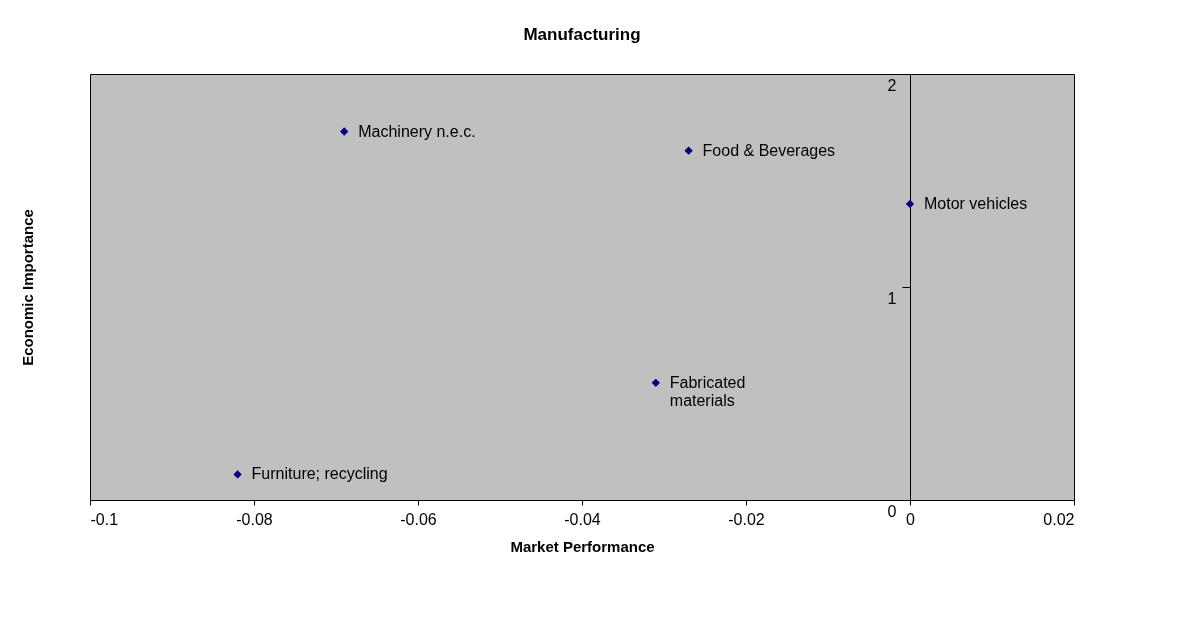  Describe the element at coordinates (1059, 519) in the screenshot. I see `x-tick-label: 0.02` at that location.